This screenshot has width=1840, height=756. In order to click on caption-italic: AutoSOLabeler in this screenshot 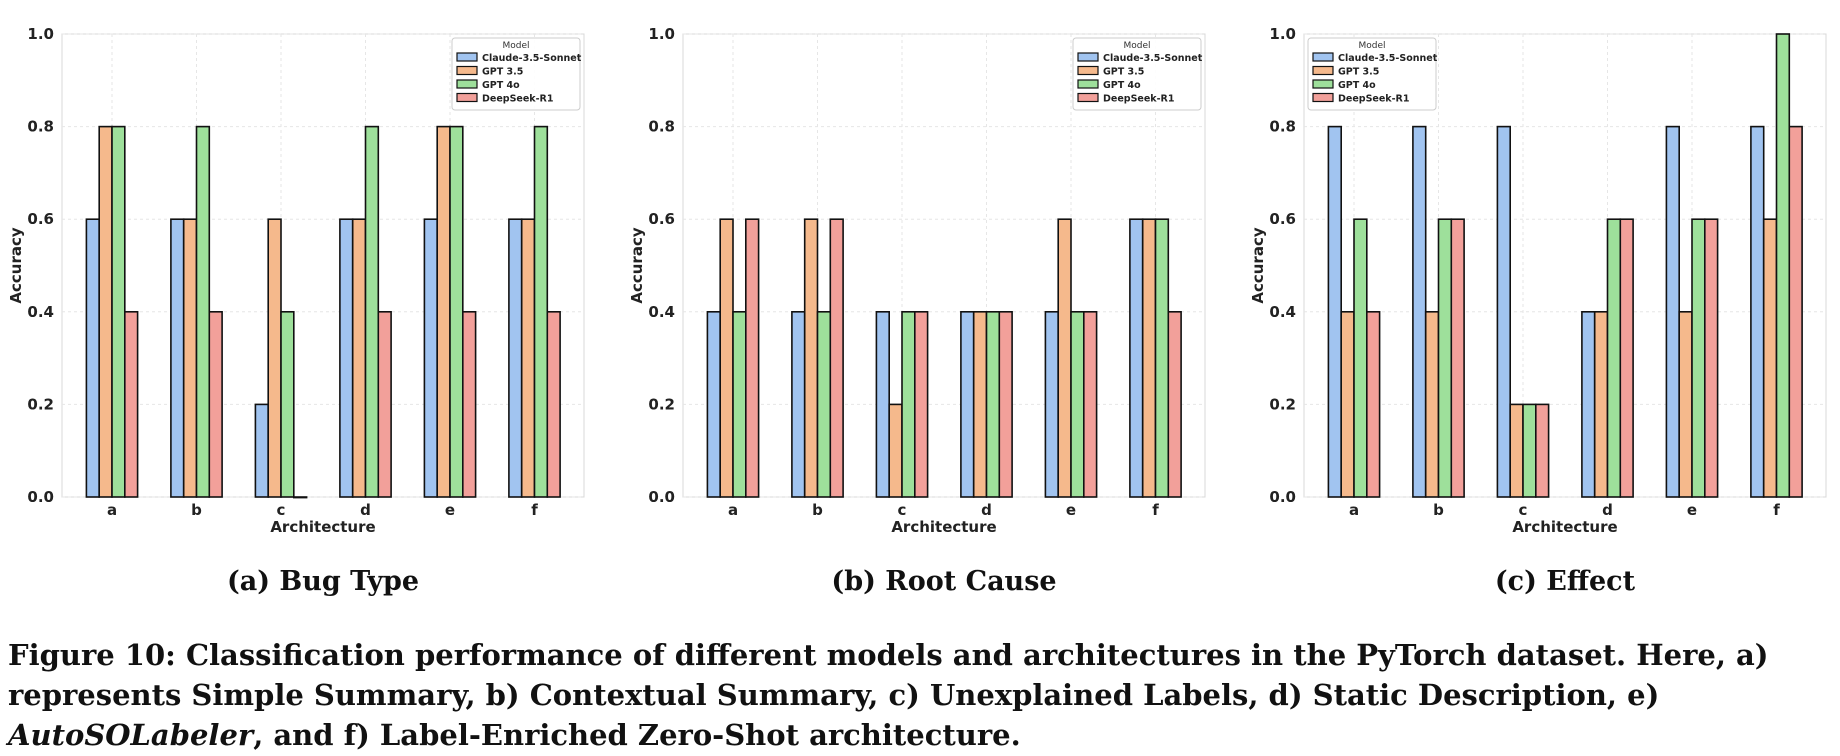, I will do `click(131, 735)`.